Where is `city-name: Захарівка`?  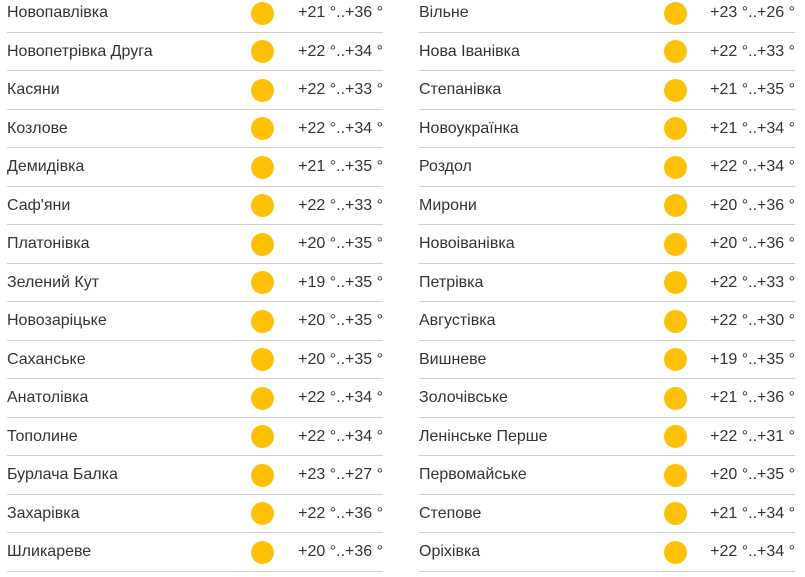
city-name: Захарівка is located at coordinates (43, 513).